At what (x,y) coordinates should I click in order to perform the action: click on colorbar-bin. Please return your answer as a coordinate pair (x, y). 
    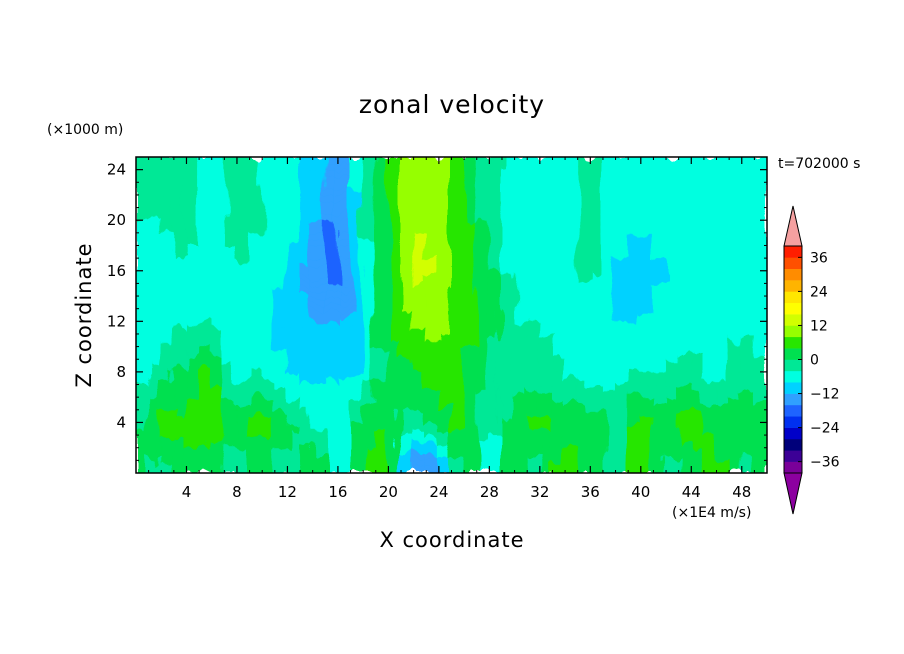
    Looking at the image, I should click on (793, 433).